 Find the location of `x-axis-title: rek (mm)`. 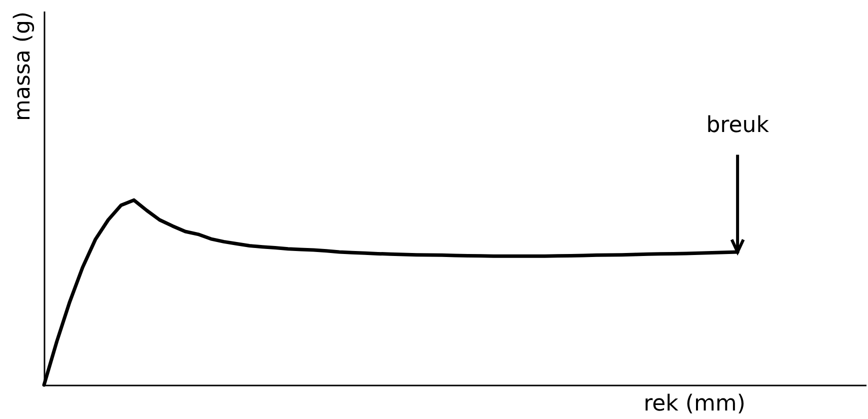

x-axis-title: rek (mm) is located at coordinates (695, 404).